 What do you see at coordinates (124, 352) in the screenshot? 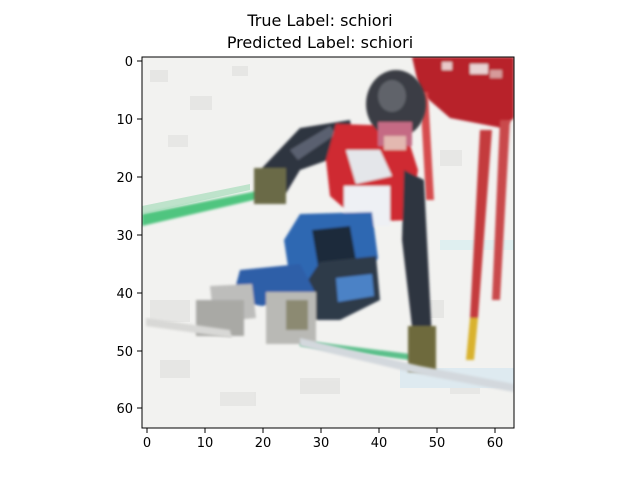
I see `y-tick-label: 50` at bounding box center [124, 352].